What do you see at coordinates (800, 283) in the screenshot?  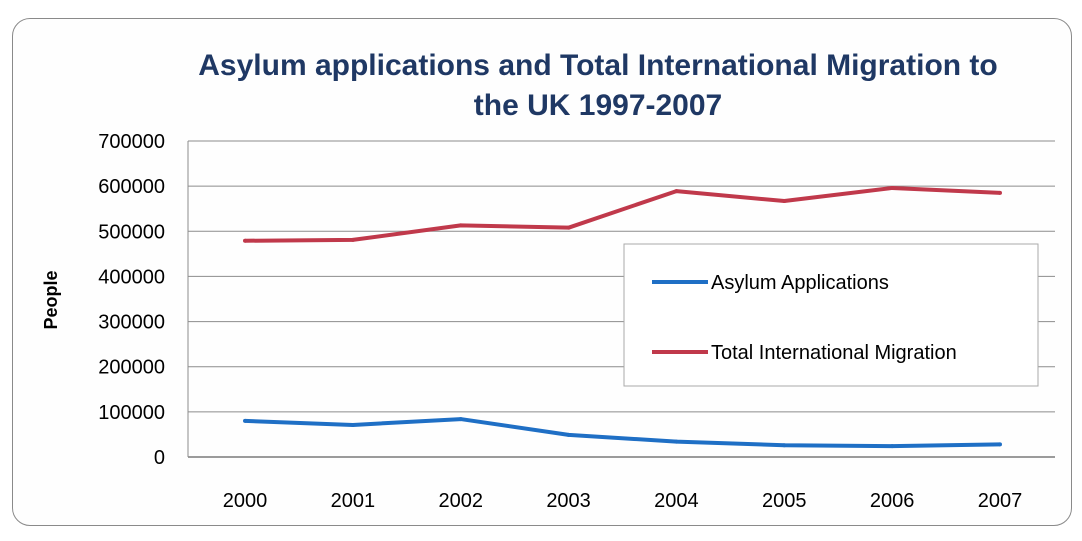 I see `legend-label-asylum-applications: Asylum Applications` at bounding box center [800, 283].